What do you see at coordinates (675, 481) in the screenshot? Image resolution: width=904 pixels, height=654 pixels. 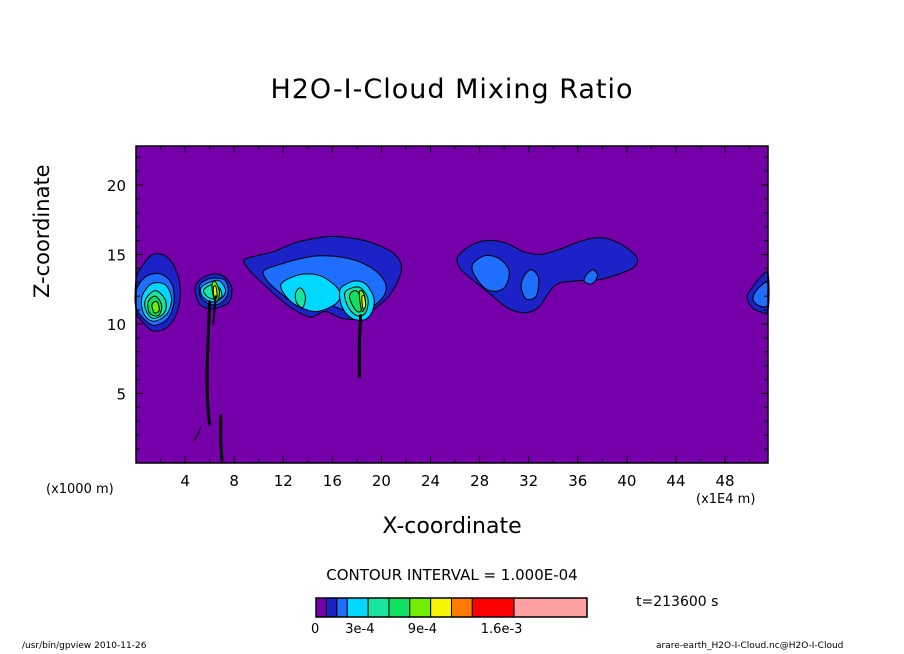 I see `x-tick-label: 44` at bounding box center [675, 481].